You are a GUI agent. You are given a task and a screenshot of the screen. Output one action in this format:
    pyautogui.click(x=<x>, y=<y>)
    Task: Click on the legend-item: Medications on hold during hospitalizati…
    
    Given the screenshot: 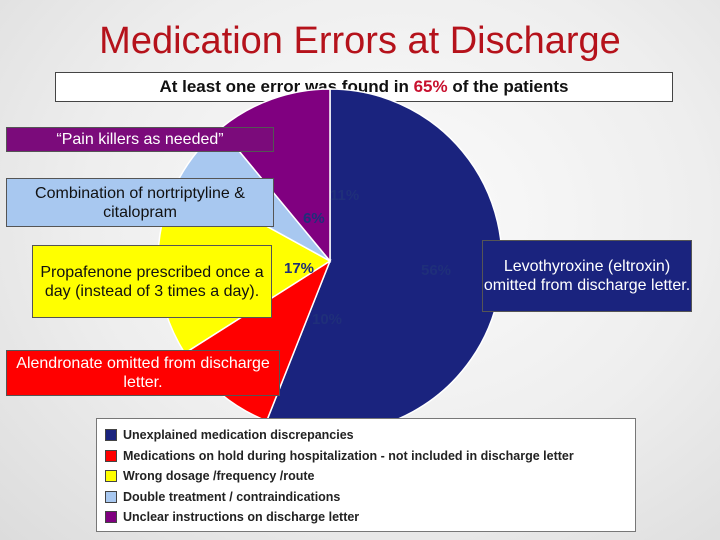 What is the action you would take?
    pyautogui.click(x=366, y=456)
    